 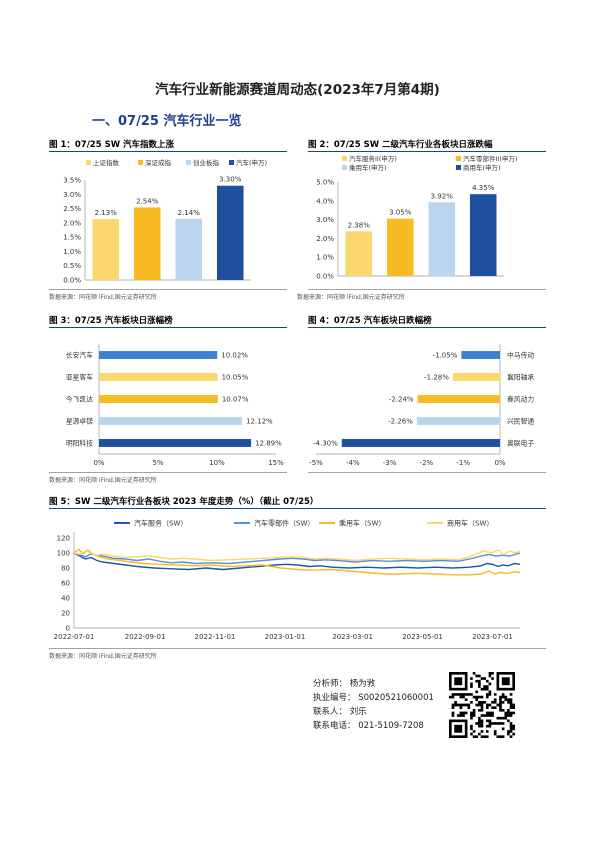 I want to click on figure-4-caption: 图 4：07/25 汽车板块日跌幅榜, so click(x=370, y=321).